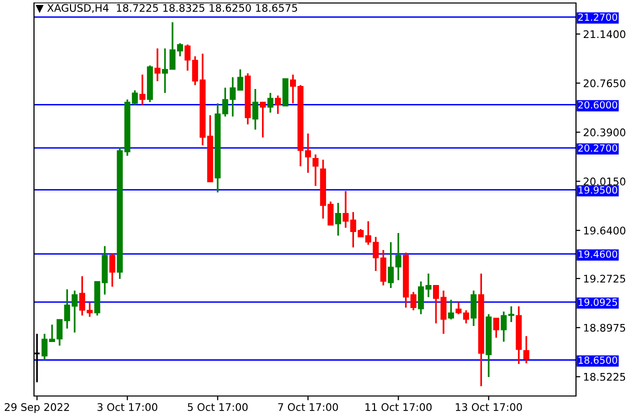 The image size is (640, 420). I want to click on ref-line-label: 19.4600, so click(598, 254).